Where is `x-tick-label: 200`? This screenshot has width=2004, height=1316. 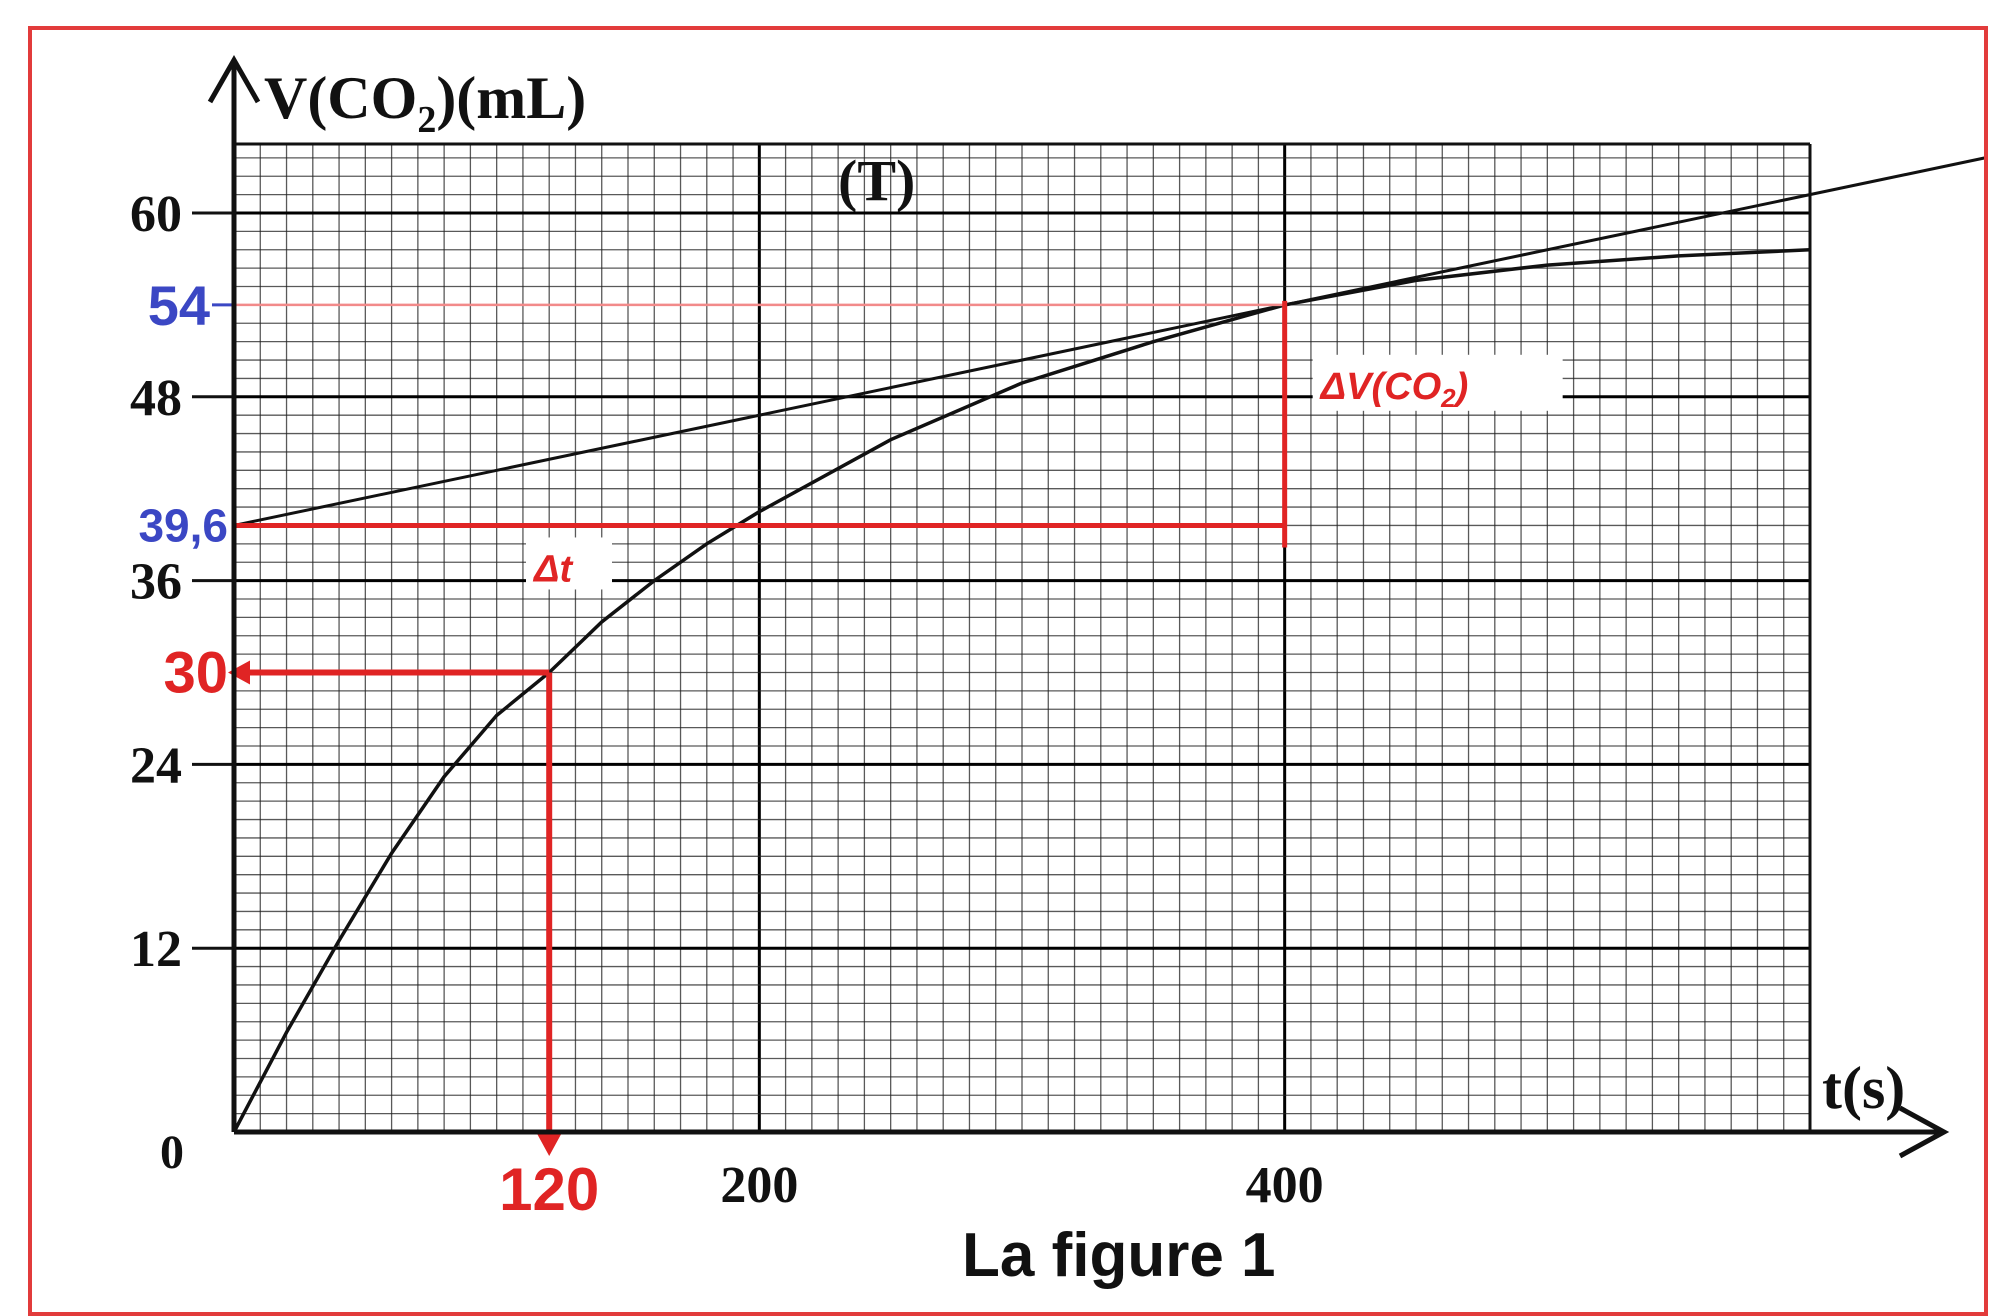 x-tick-label: 200 is located at coordinates (759, 1185).